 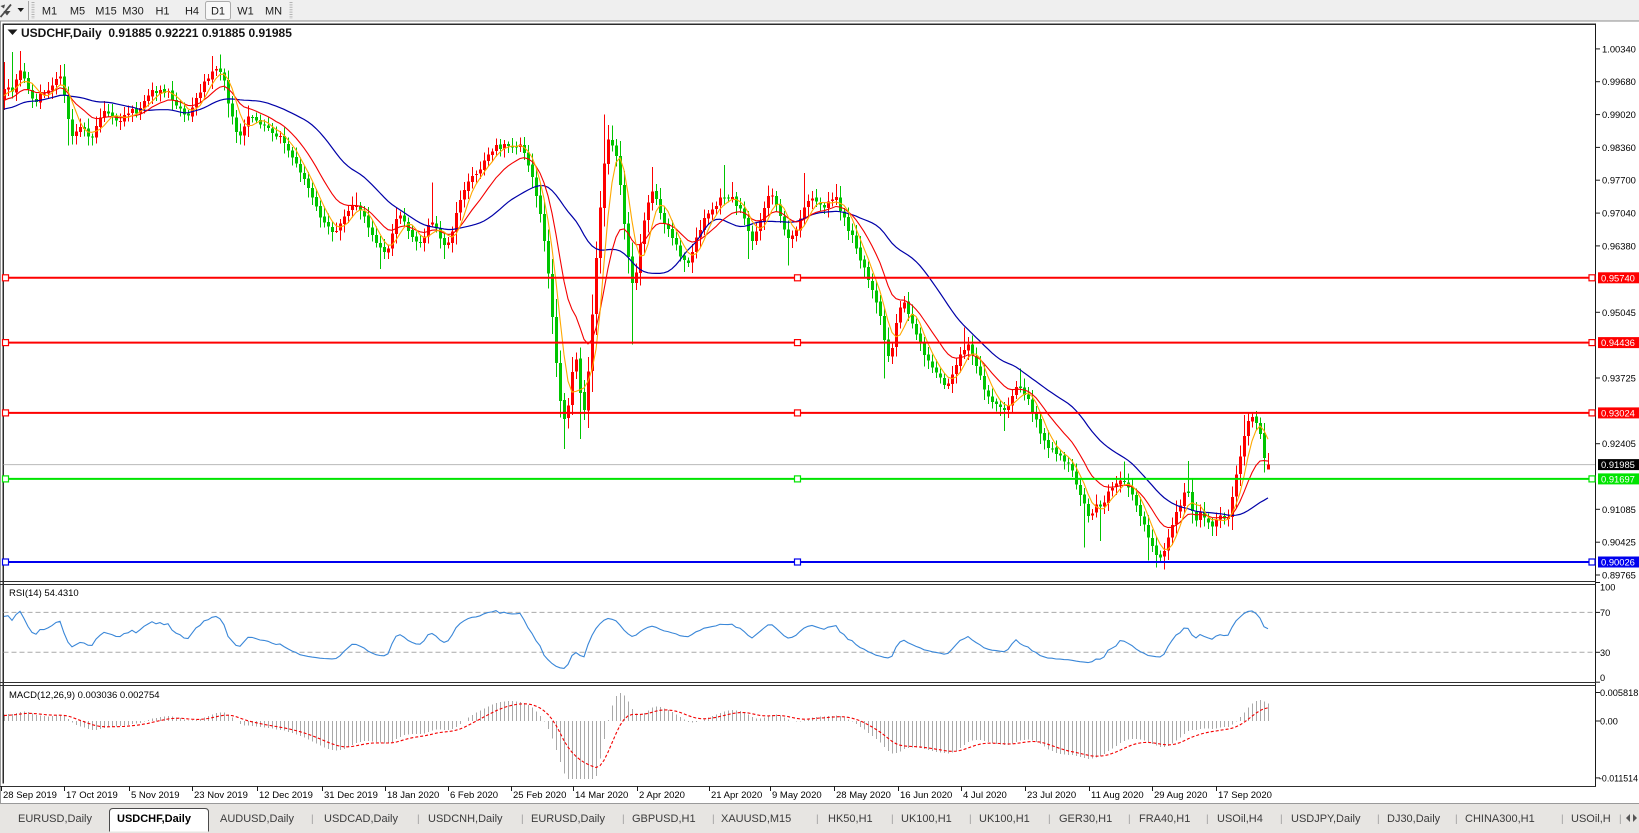 I want to click on svg-text: 100, so click(x=1607, y=588).